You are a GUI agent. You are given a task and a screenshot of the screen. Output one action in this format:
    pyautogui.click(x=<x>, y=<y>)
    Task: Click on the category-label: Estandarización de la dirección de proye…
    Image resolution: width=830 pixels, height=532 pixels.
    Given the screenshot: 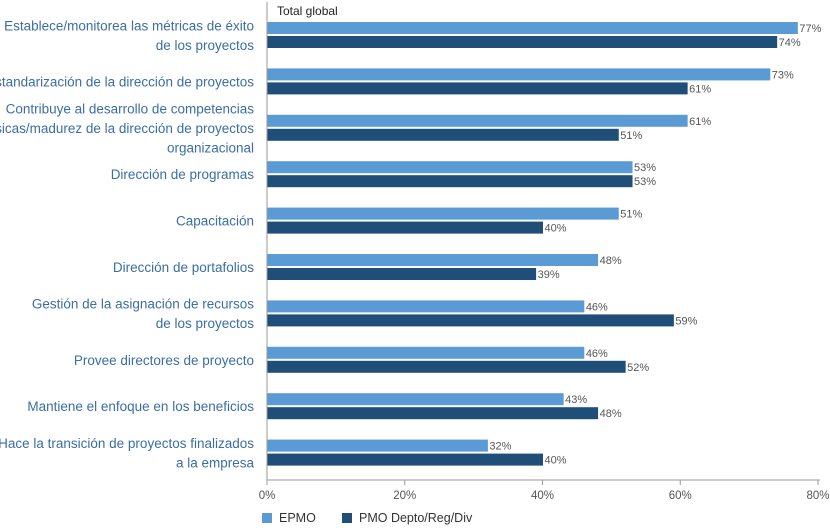 What is the action you would take?
    pyautogui.click(x=127, y=81)
    